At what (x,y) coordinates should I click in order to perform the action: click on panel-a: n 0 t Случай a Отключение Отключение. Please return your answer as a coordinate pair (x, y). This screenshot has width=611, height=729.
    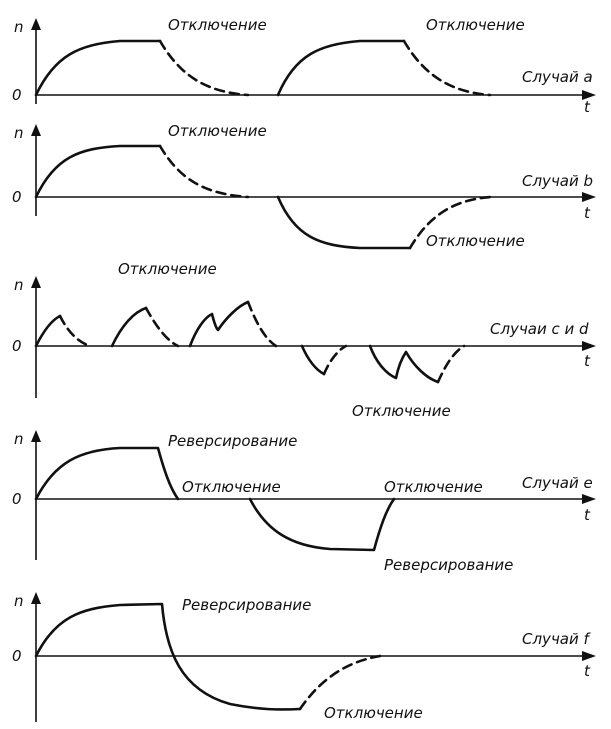
    Looking at the image, I should click on (304, 66).